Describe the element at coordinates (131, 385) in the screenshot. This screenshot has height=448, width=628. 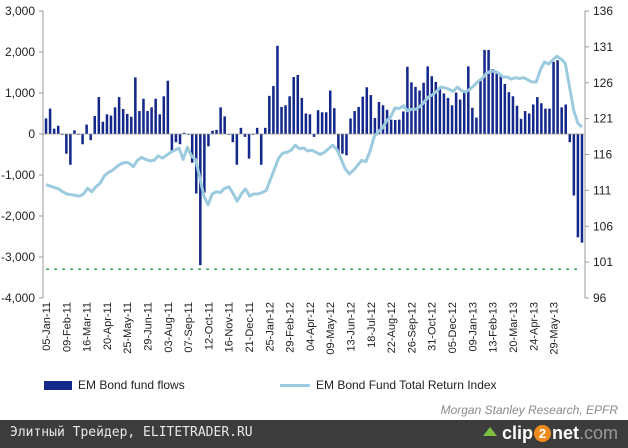
I see `legend-label-fund-flows: EM Bond fund flows` at that location.